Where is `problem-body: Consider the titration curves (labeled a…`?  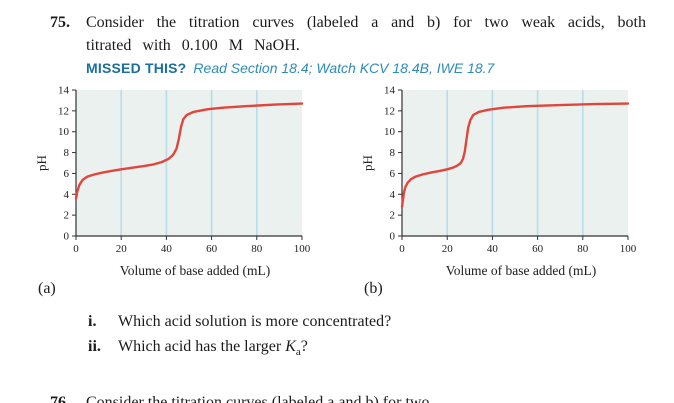
problem-body: Consider the titration curves (labeled a… is located at coordinates (366, 44).